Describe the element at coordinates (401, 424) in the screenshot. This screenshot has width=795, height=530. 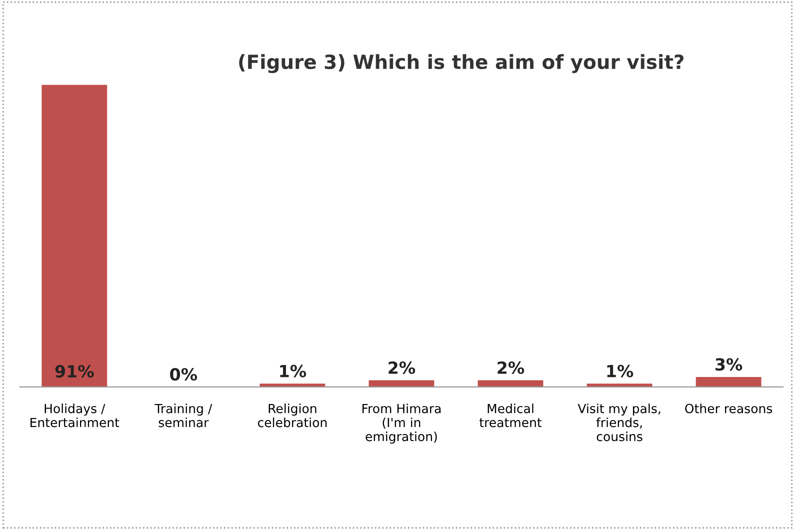
I see `x-tick-label: From Himara (I'm in emigration)` at that location.